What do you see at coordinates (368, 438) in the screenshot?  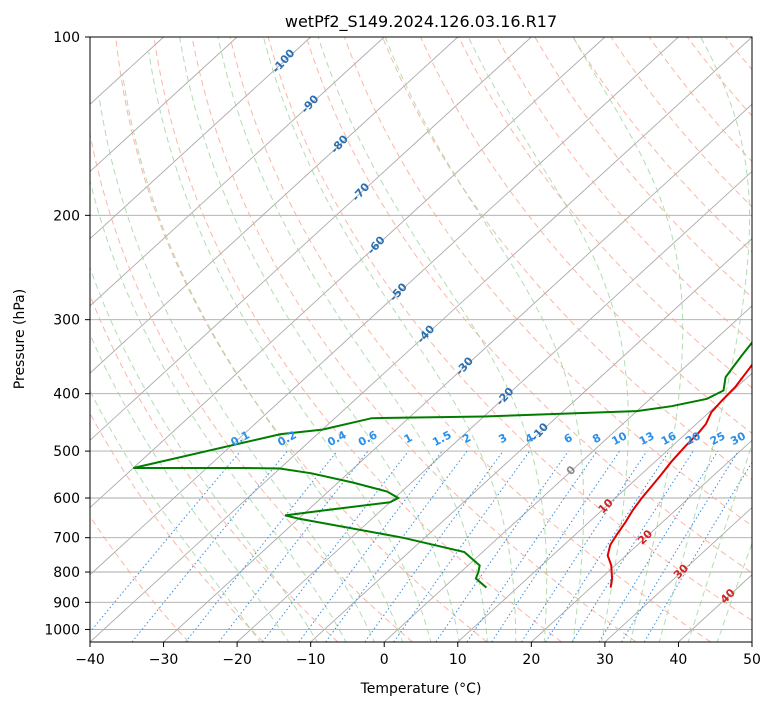 I see `mixing-ratio-label: 0.6` at bounding box center [368, 438].